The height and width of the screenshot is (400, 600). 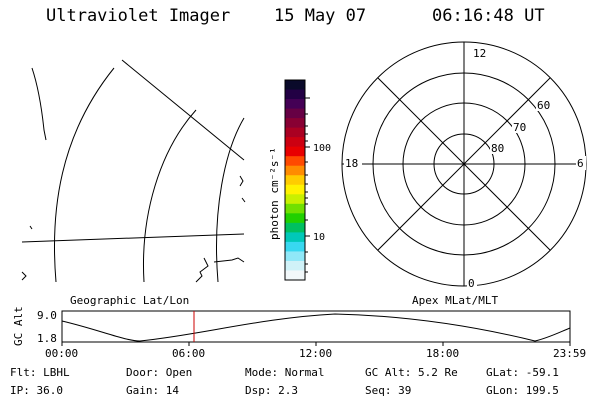 I want to click on mlt-18-label: 18, so click(x=351, y=163).